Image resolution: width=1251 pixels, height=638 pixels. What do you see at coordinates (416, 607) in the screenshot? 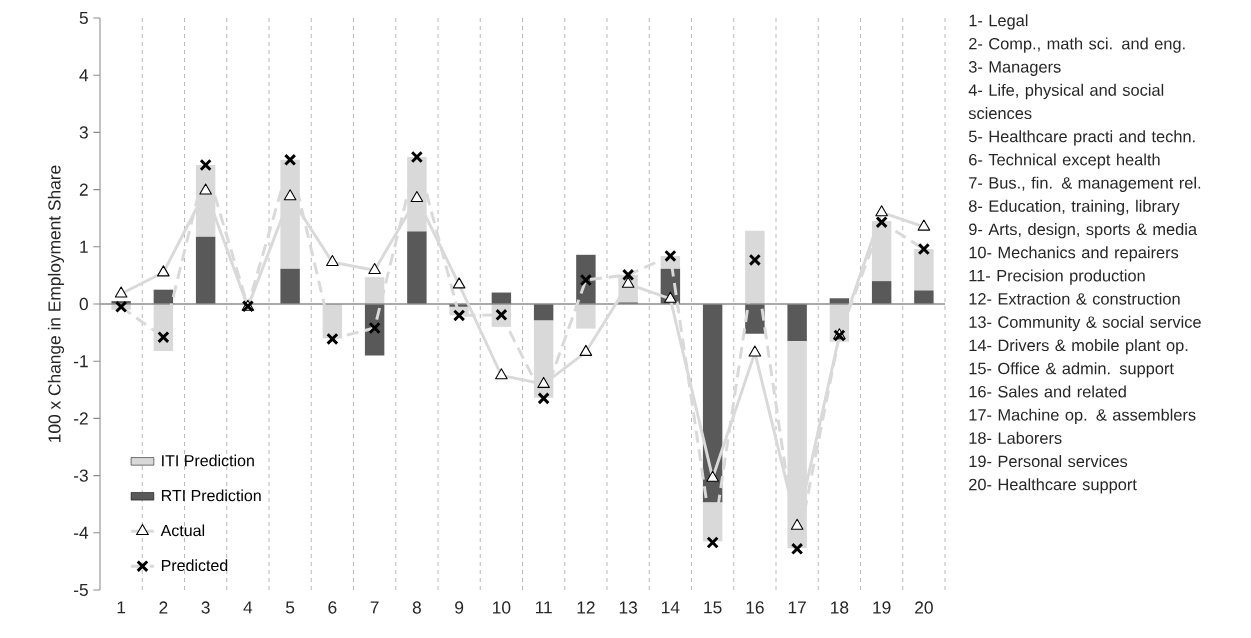
I see `x-tick-label: 8` at bounding box center [416, 607].